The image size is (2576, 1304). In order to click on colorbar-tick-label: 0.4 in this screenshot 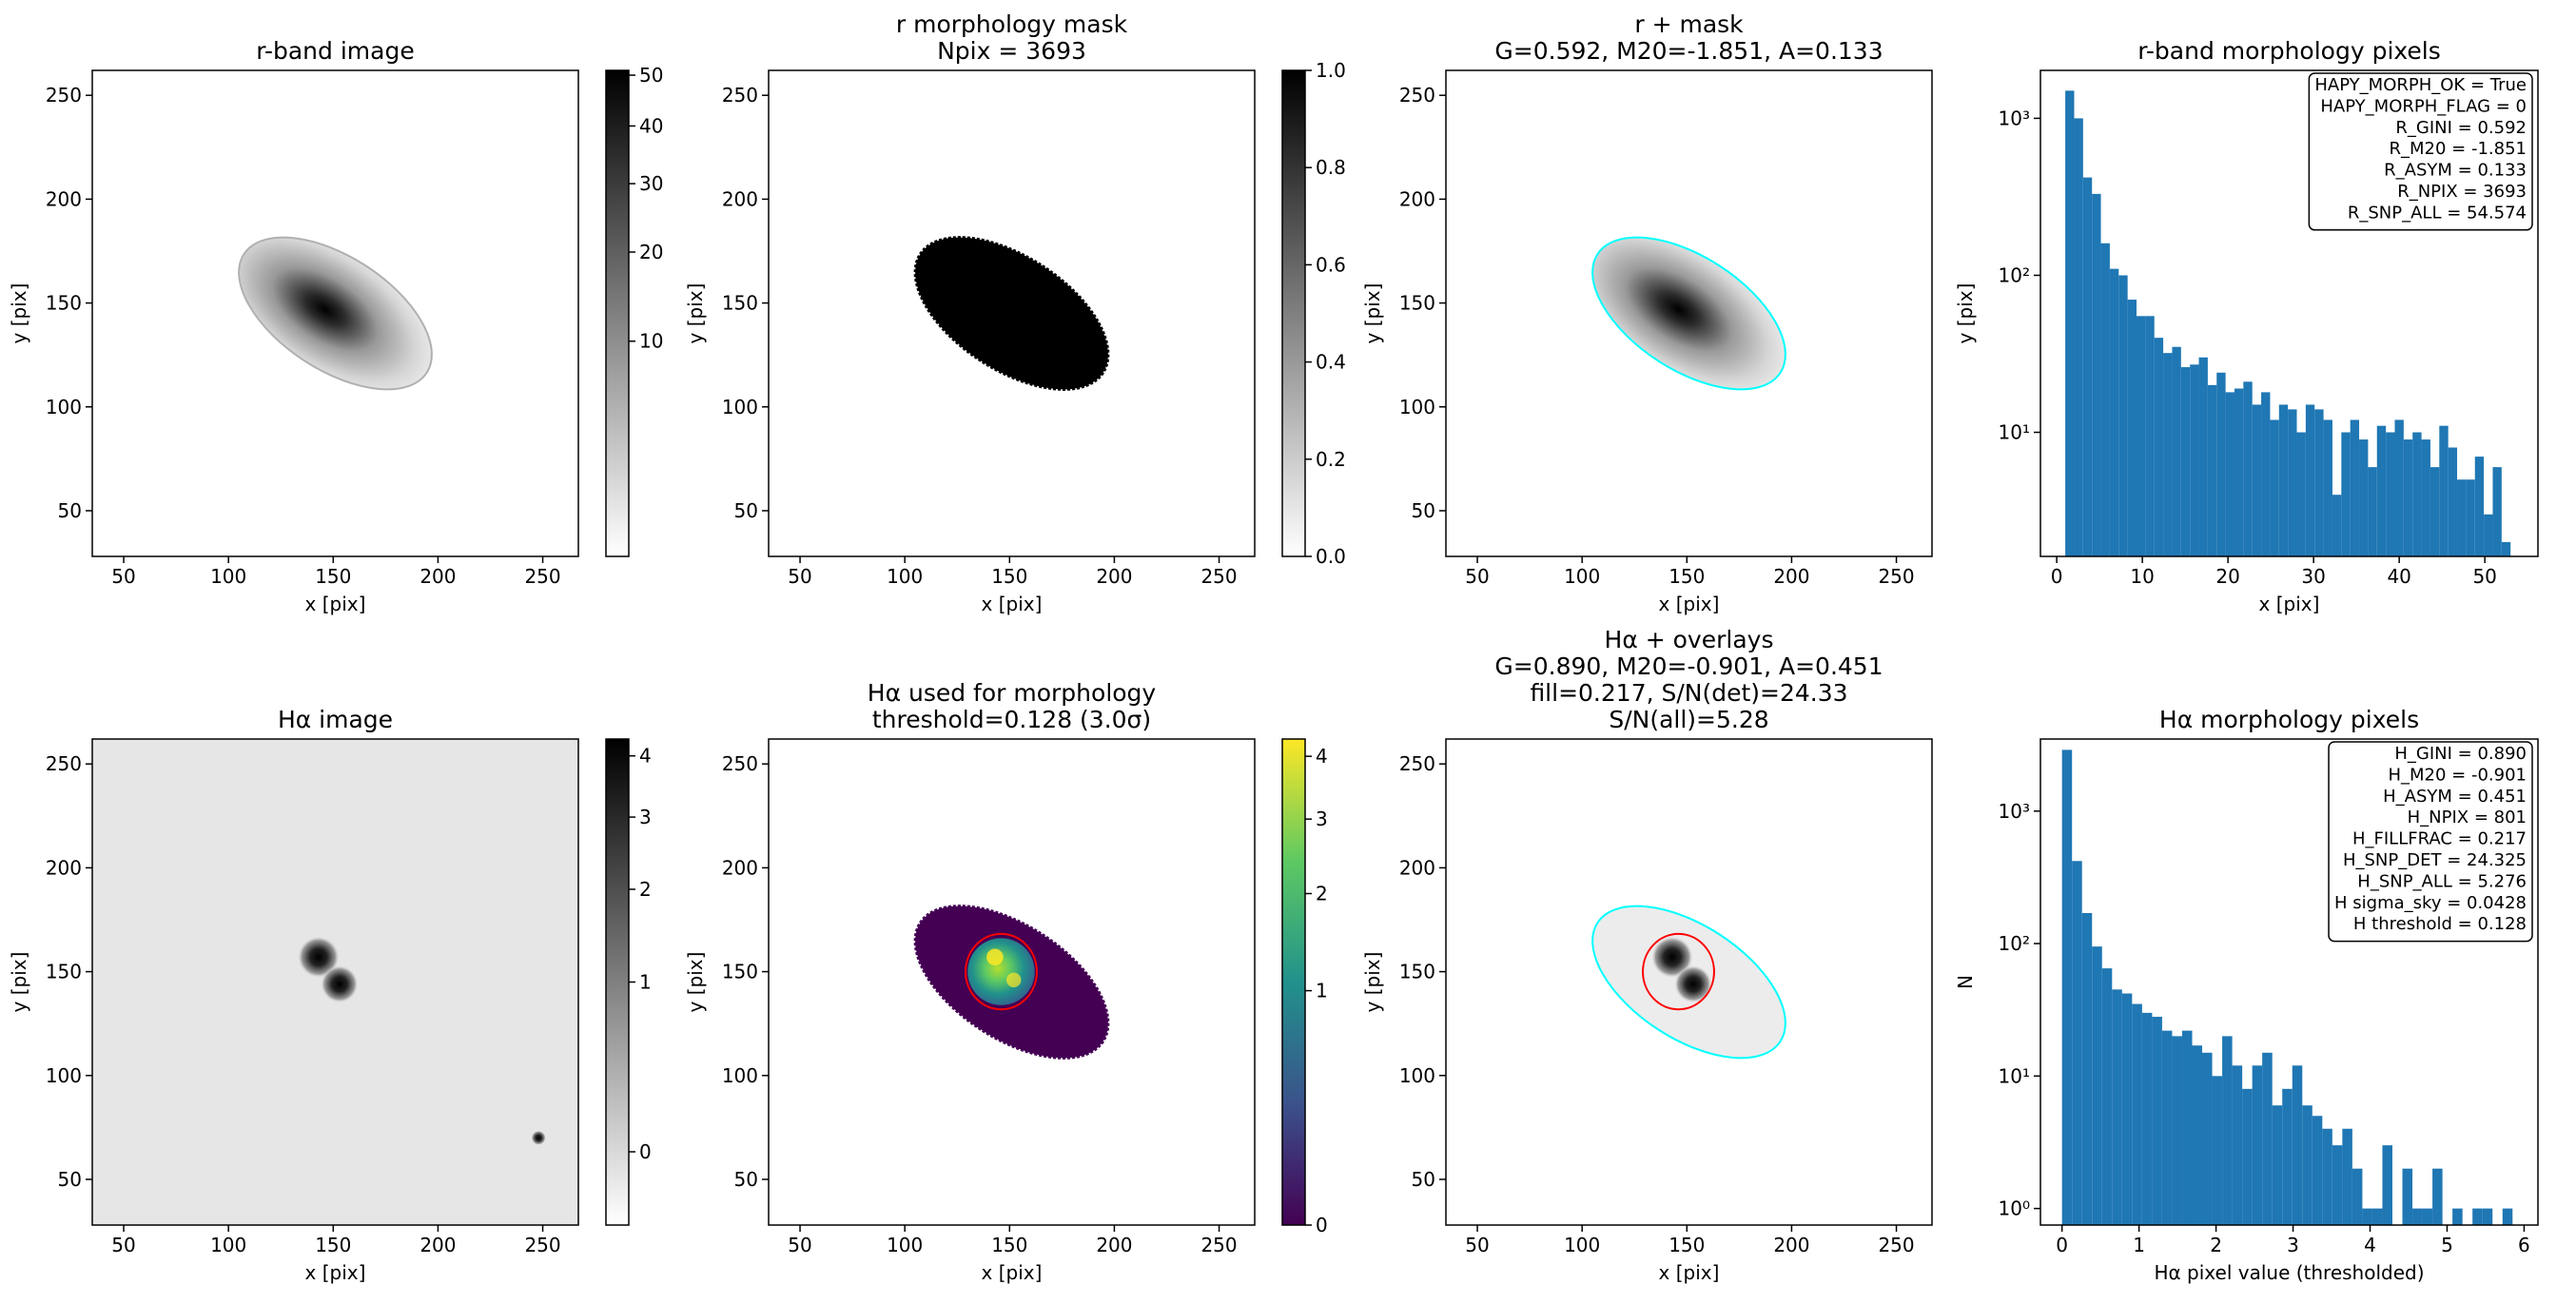, I will do `click(1331, 362)`.